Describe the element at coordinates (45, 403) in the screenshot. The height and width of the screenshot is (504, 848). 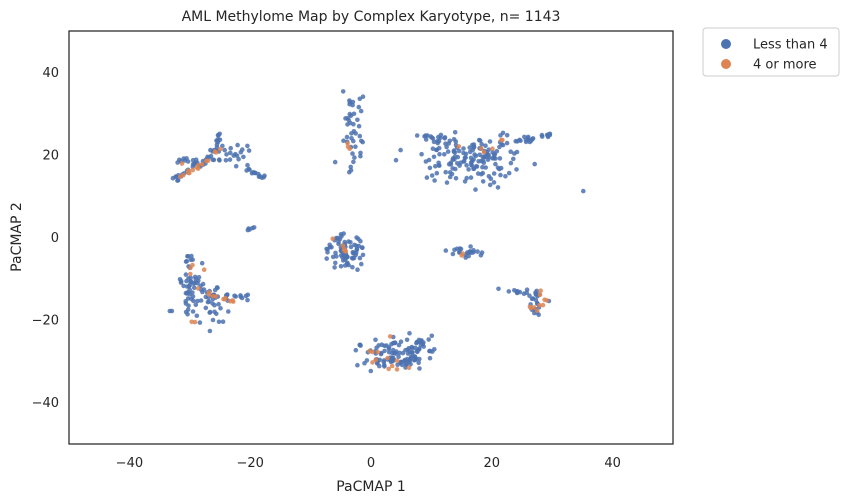
I see `y-tick-label: −40` at that location.